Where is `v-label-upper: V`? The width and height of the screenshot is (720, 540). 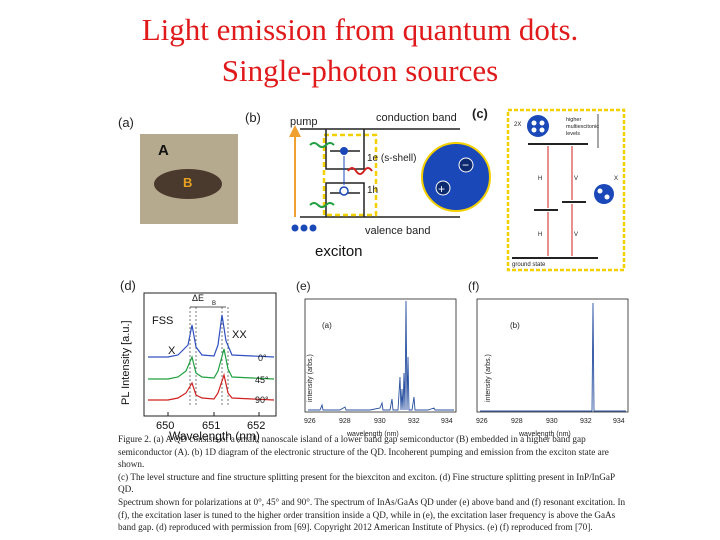
v-label-upper: V is located at coordinates (576, 179).